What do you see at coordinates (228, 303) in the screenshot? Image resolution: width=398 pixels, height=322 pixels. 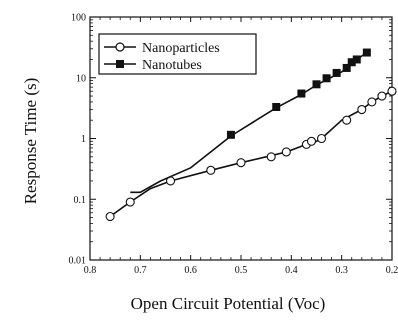 I see `x-axis-label: Open Circuit Potential (Voc)` at bounding box center [228, 303].